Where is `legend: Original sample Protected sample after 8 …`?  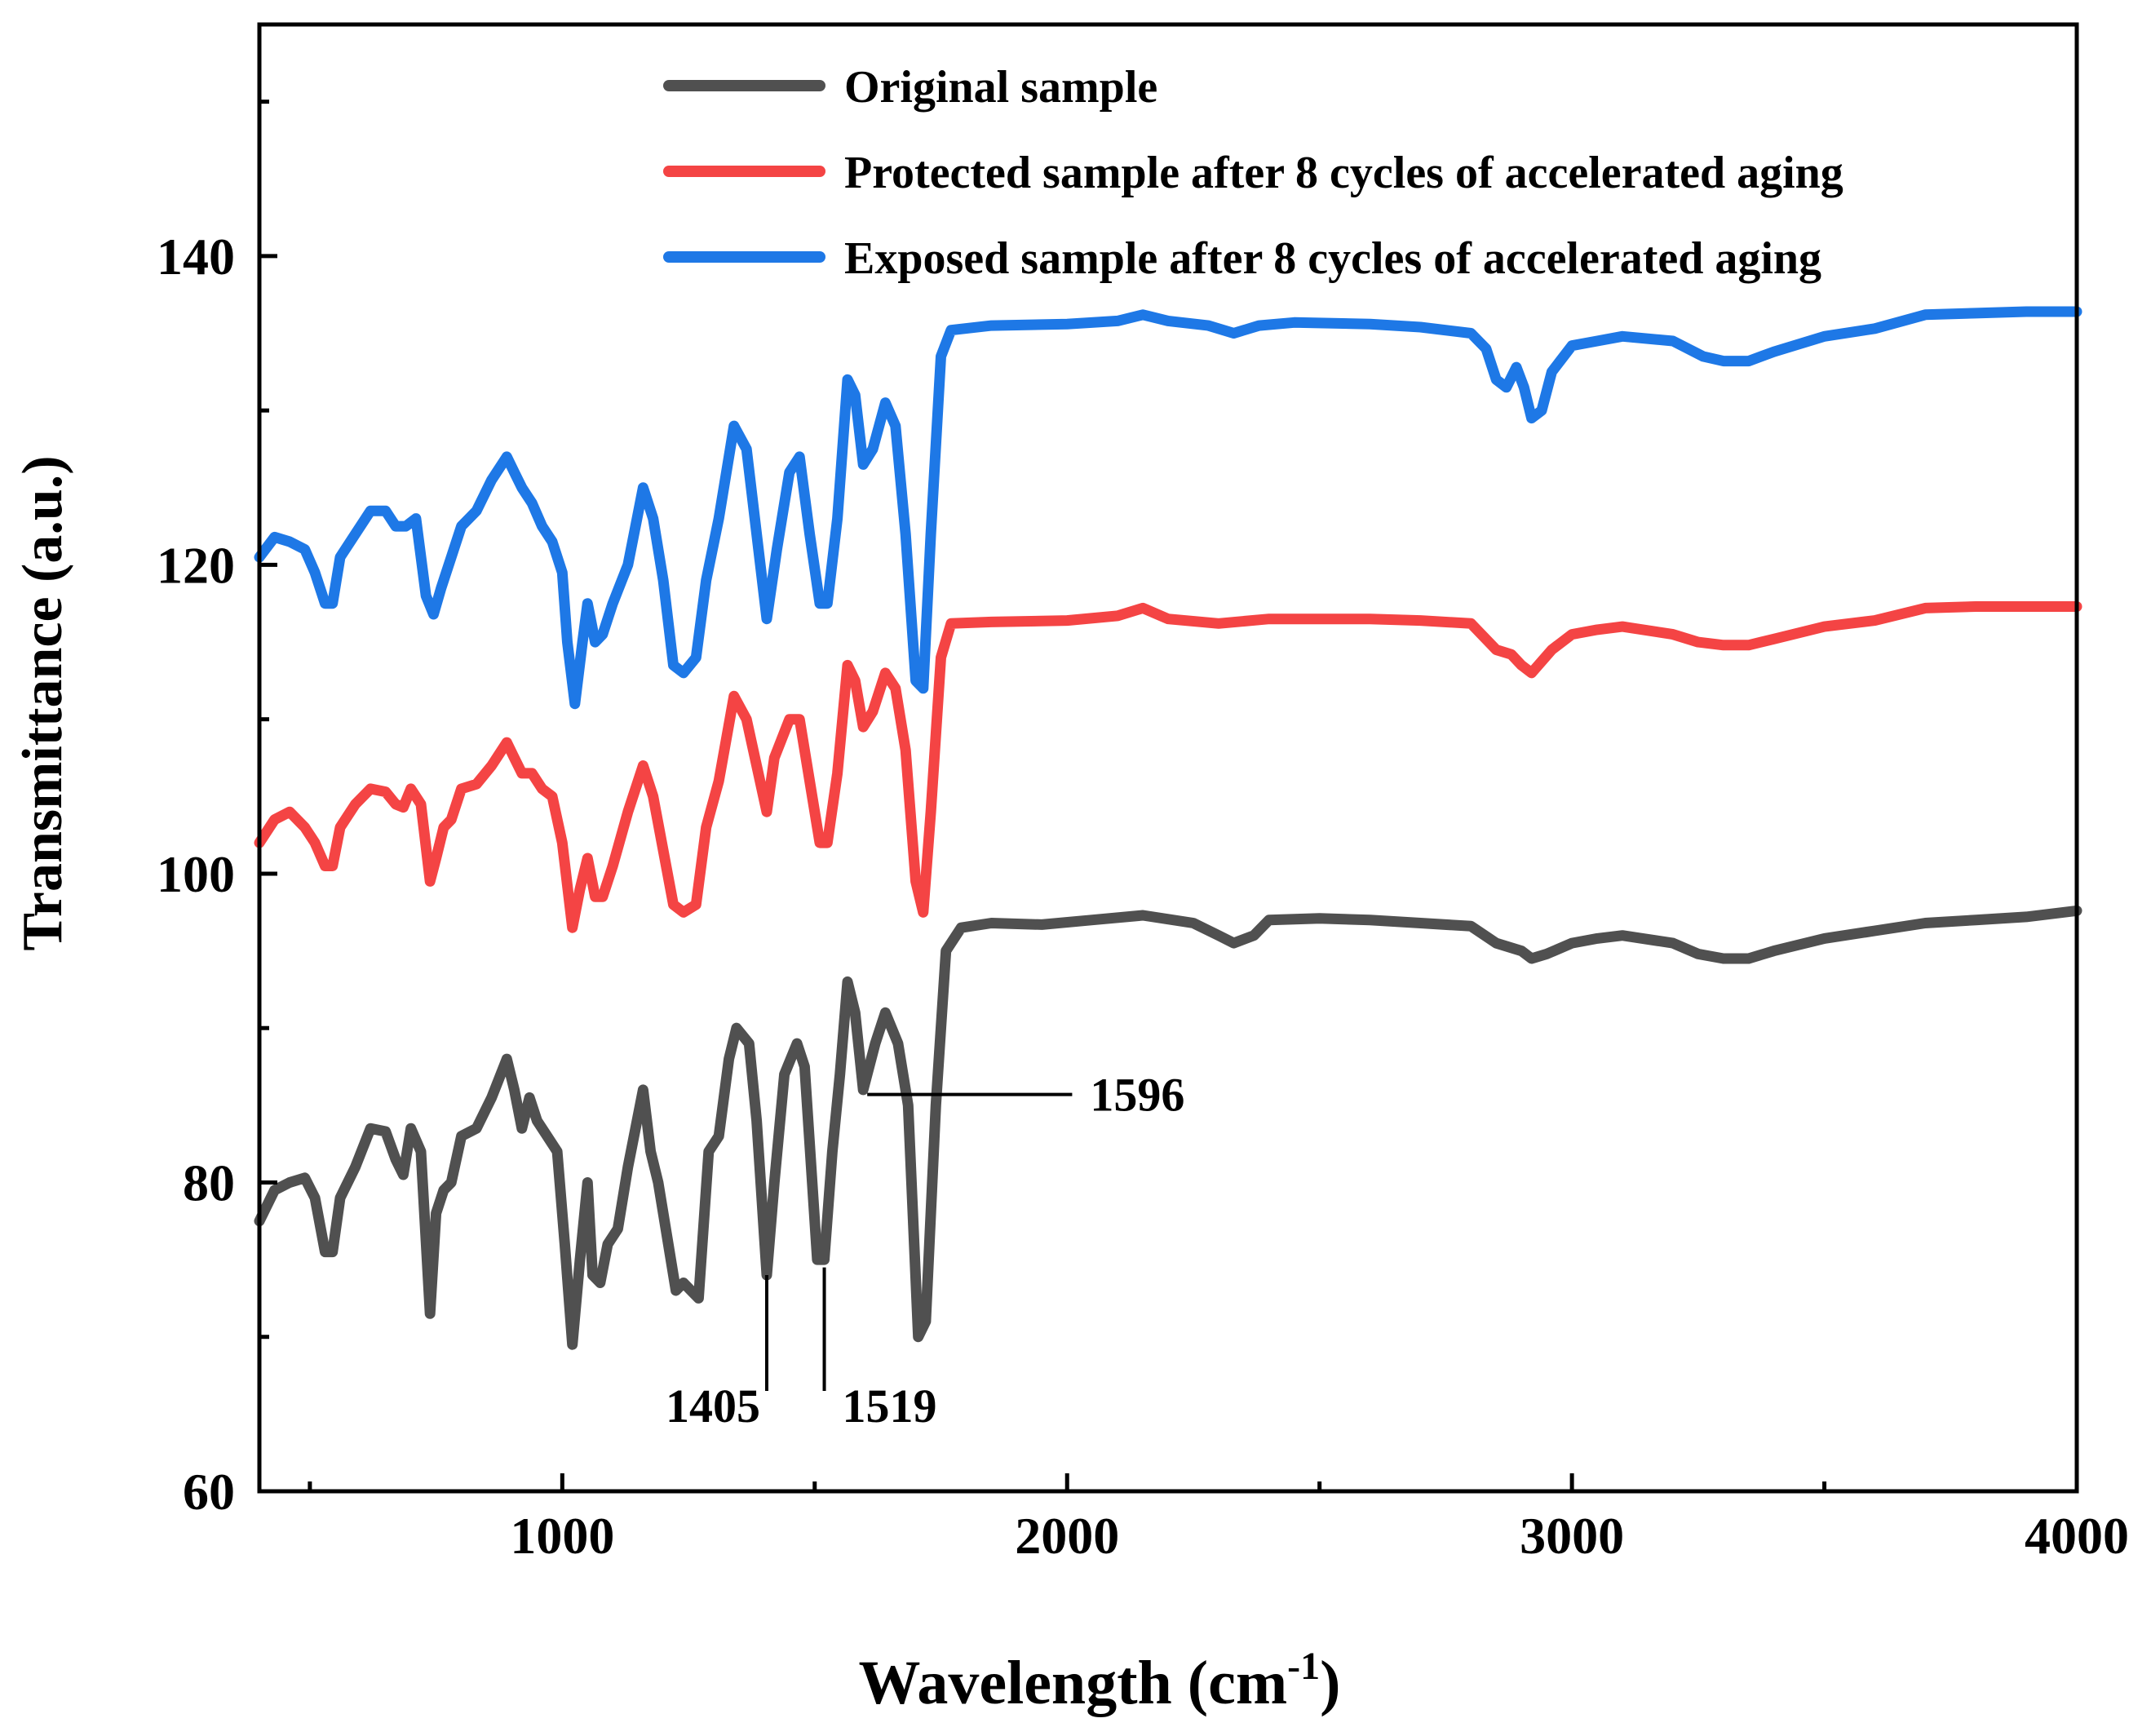
legend: Original sample Protected sample after 8 … is located at coordinates (1253, 173).